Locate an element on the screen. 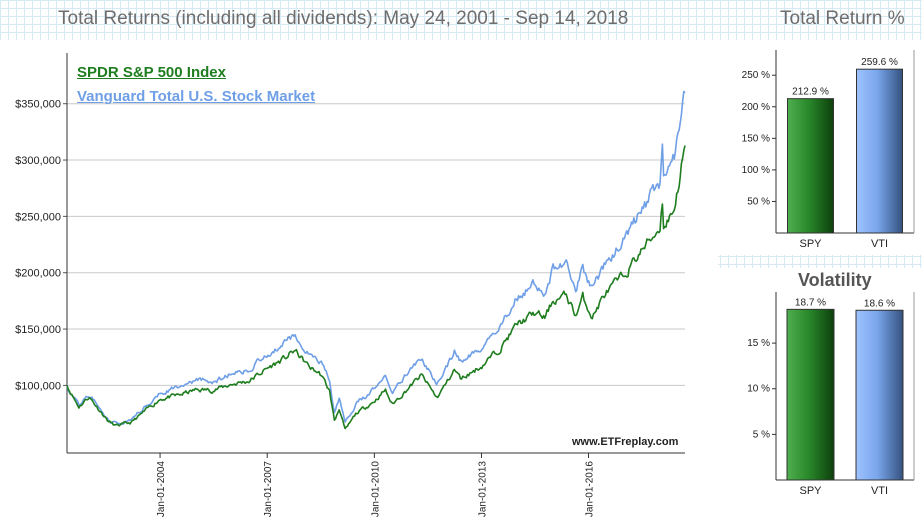 The image size is (922, 529). watermark-text: www.ETFreplay.com is located at coordinates (625, 442).